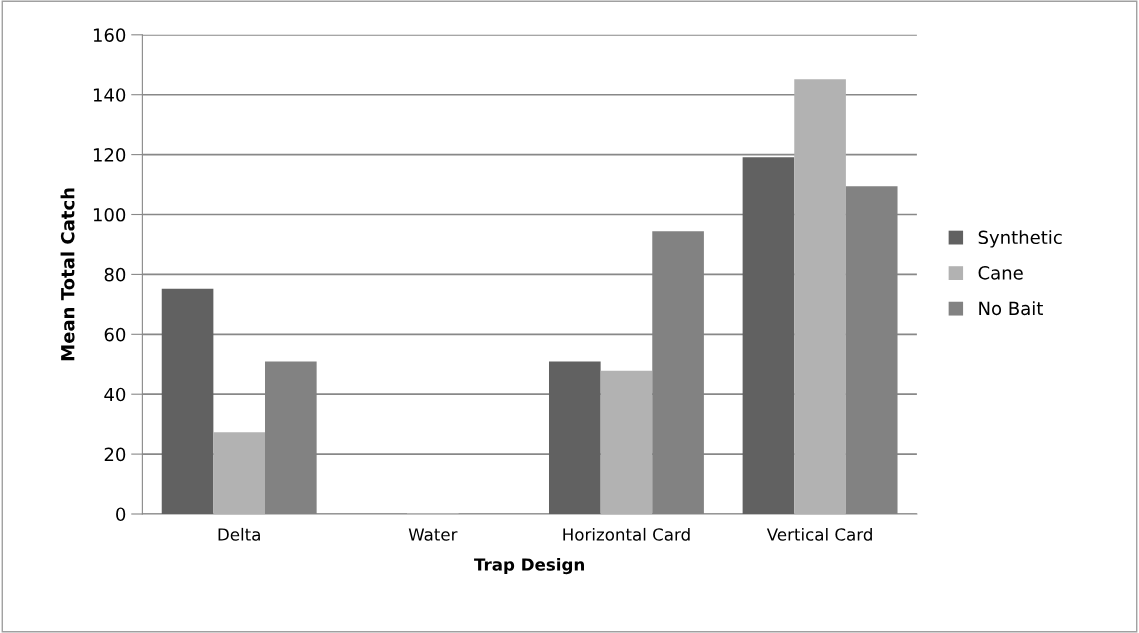 Image resolution: width=1139 pixels, height=633 pixels. What do you see at coordinates (109, 214) in the screenshot?
I see `y-tick-label: 100` at bounding box center [109, 214].